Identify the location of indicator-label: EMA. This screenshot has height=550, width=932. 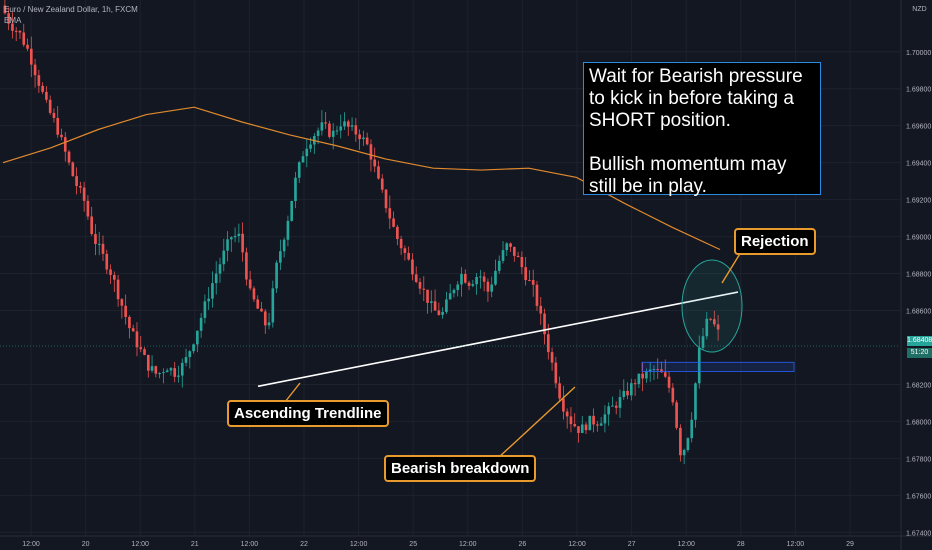
(13, 20).